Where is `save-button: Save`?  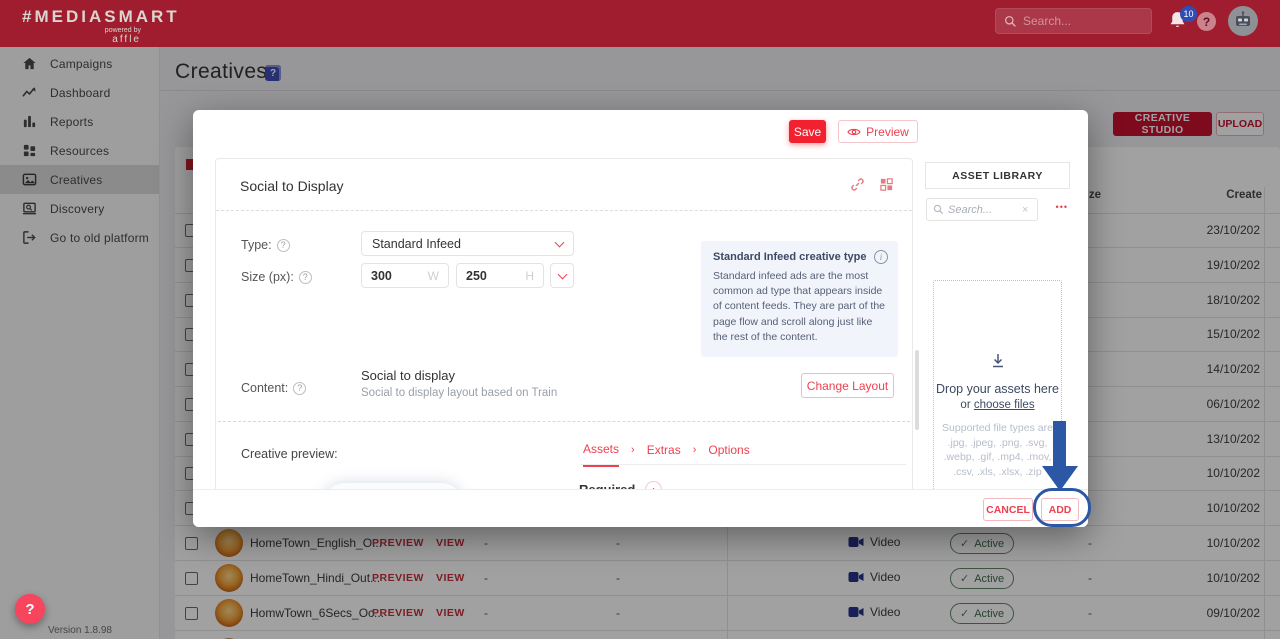 save-button: Save is located at coordinates (807, 131).